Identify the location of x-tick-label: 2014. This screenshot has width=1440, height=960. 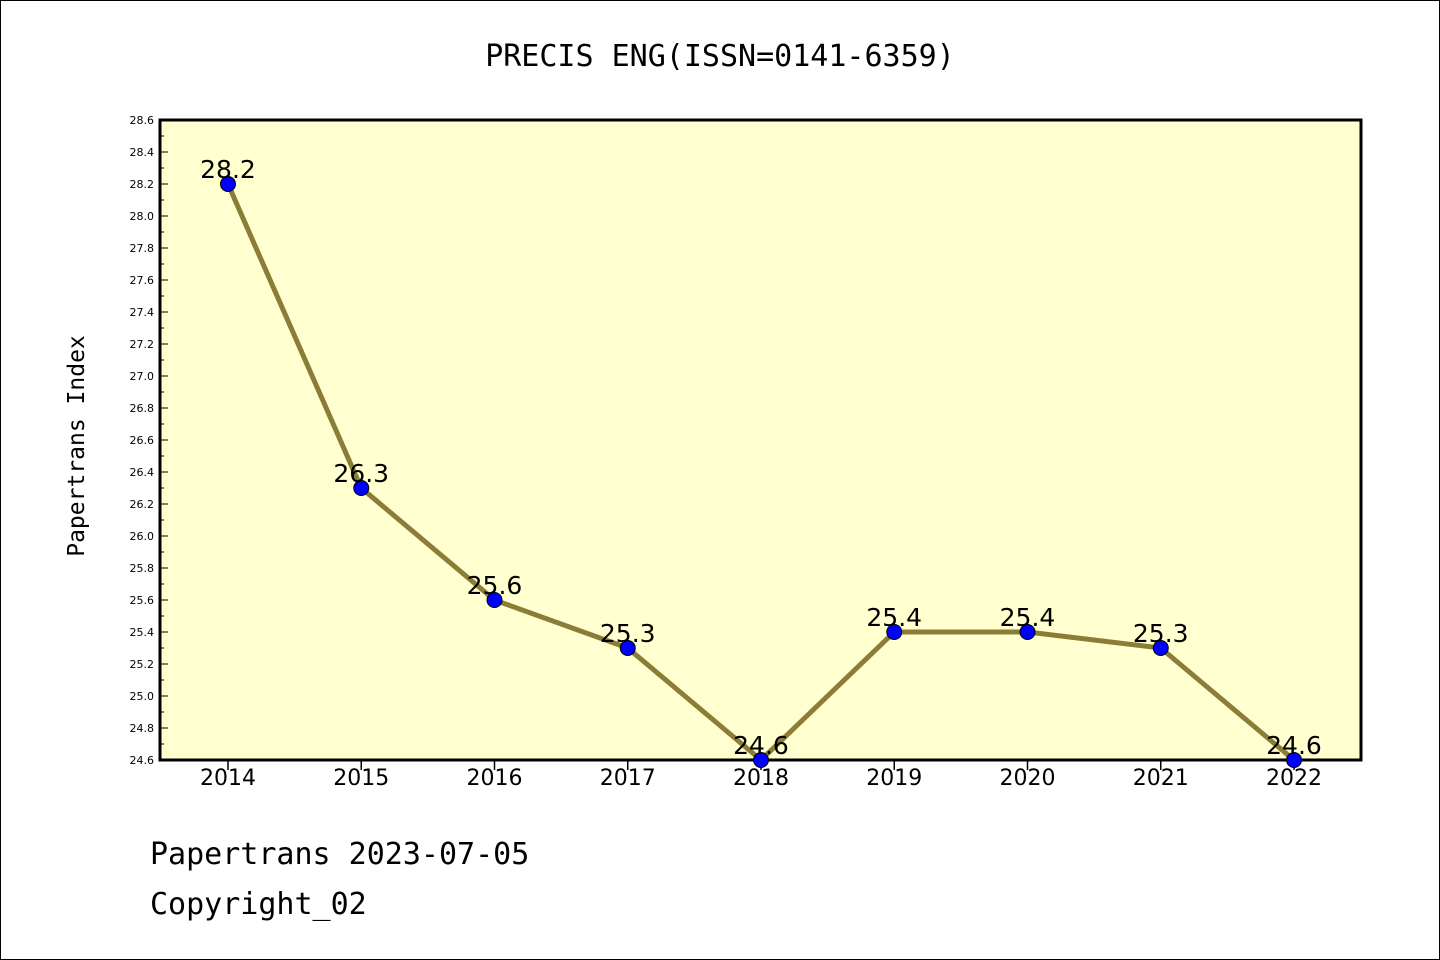
(228, 778).